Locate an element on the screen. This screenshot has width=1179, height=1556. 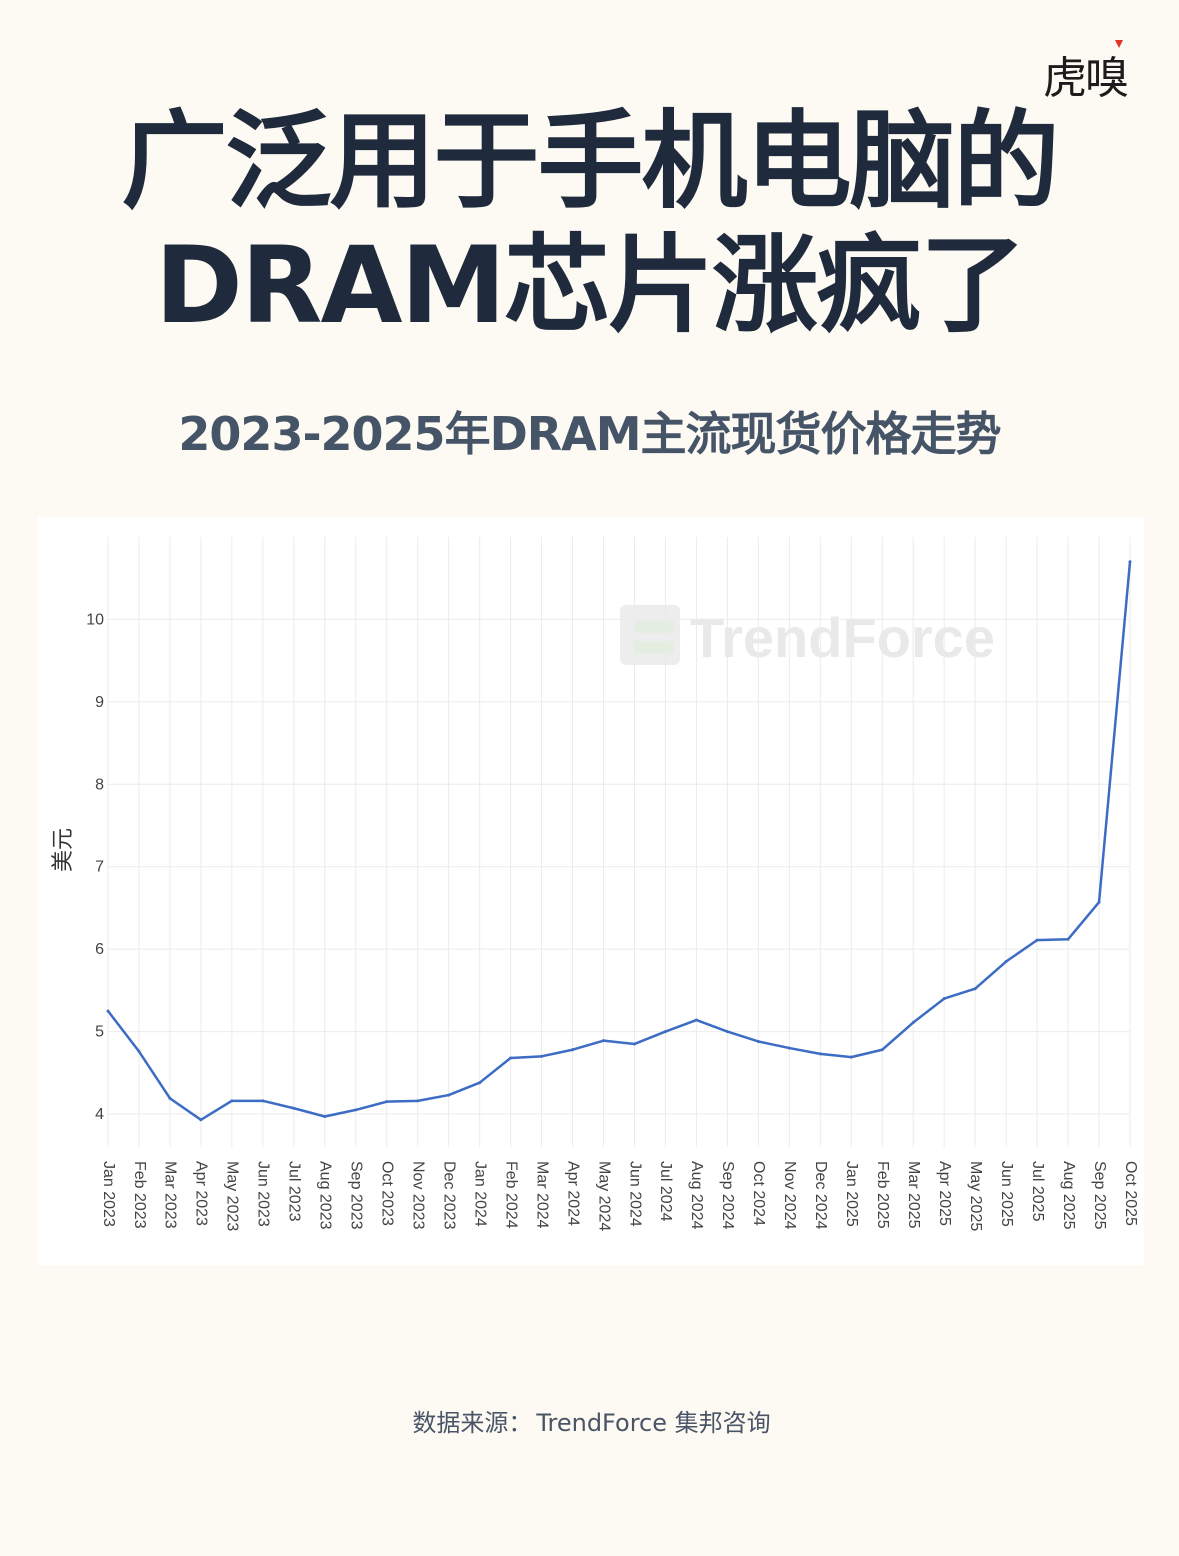
x-tick-label: Aug 2025 is located at coordinates (1068, 1195).